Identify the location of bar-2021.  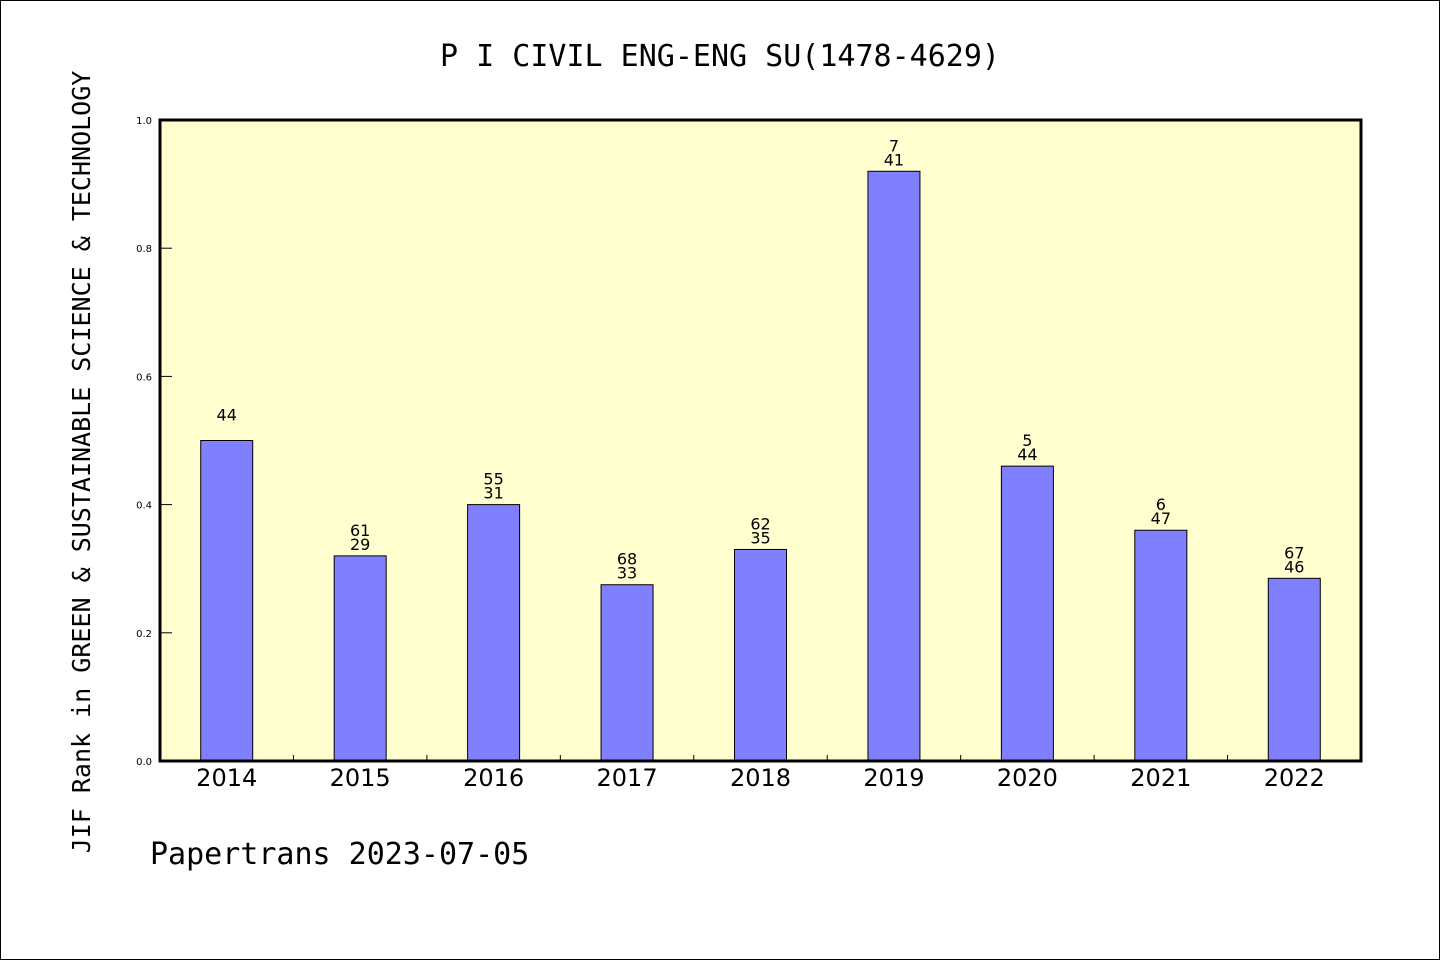
(1161, 645).